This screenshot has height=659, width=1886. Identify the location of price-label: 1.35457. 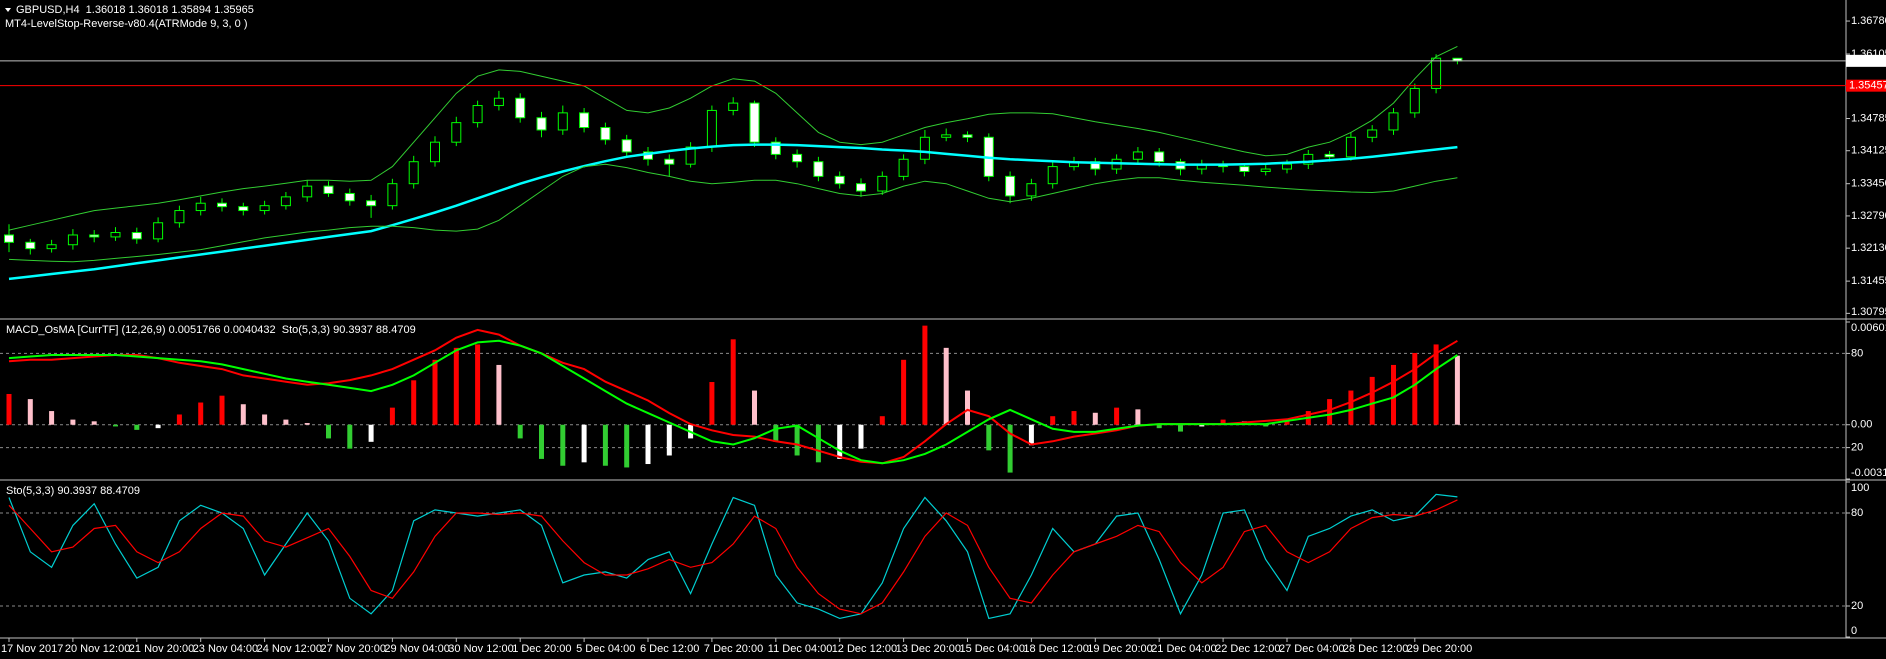
(1867, 86).